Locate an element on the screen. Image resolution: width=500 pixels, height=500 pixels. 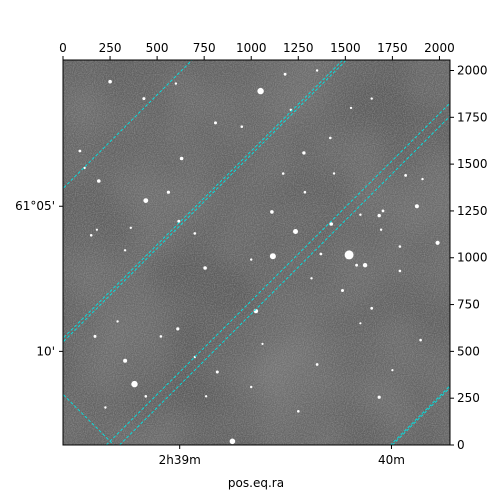
left-dec-axis: 61°05' 10' is located at coordinates (39, 278).